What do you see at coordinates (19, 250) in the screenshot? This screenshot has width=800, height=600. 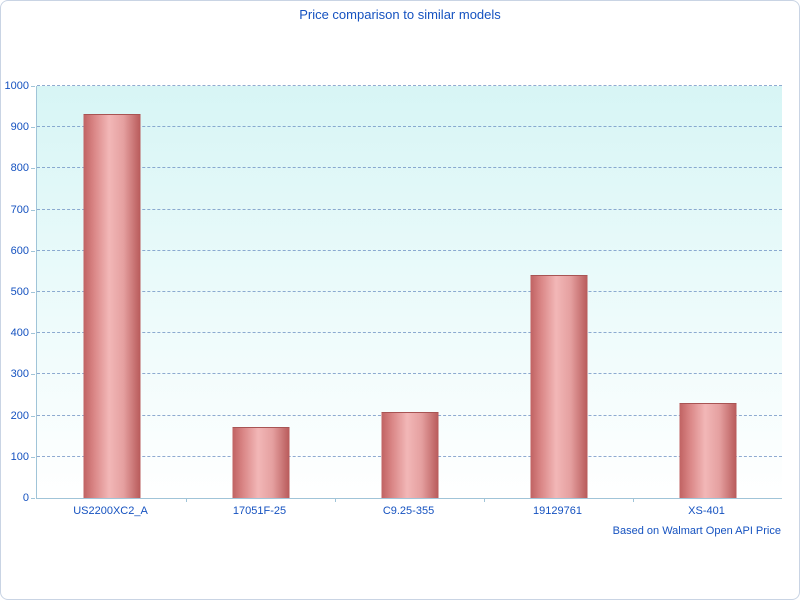 I see `y-tick-label: 600` at bounding box center [19, 250].